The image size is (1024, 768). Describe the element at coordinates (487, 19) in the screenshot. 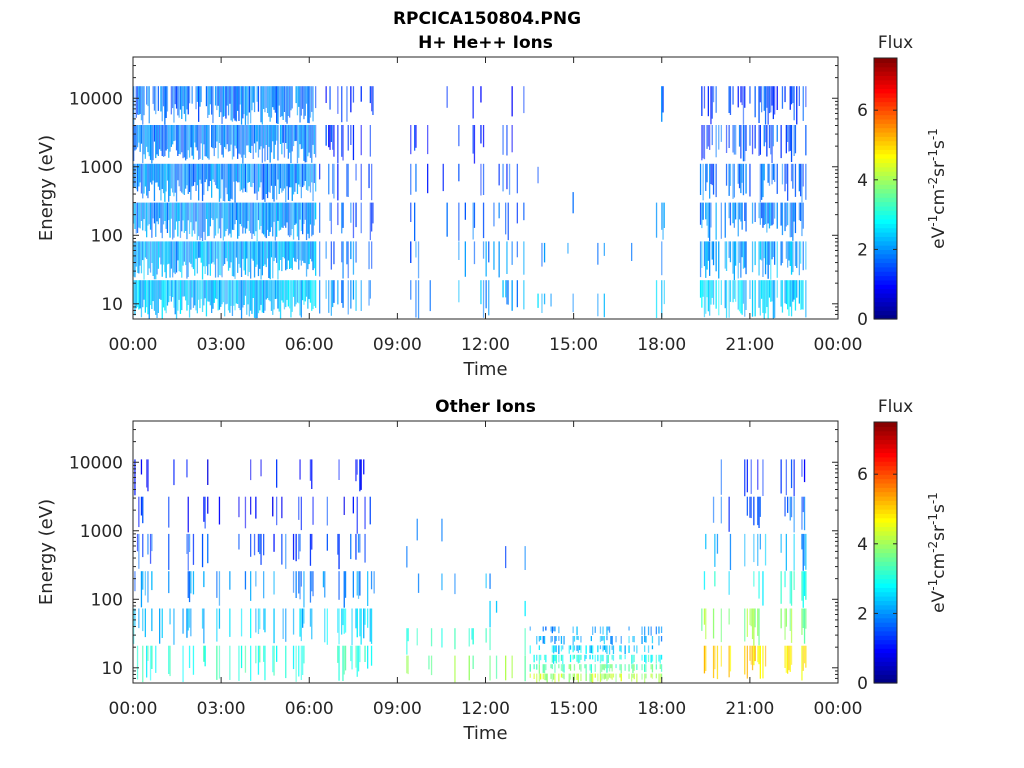

I see `figure-title: RPCICA150804.PNG` at that location.